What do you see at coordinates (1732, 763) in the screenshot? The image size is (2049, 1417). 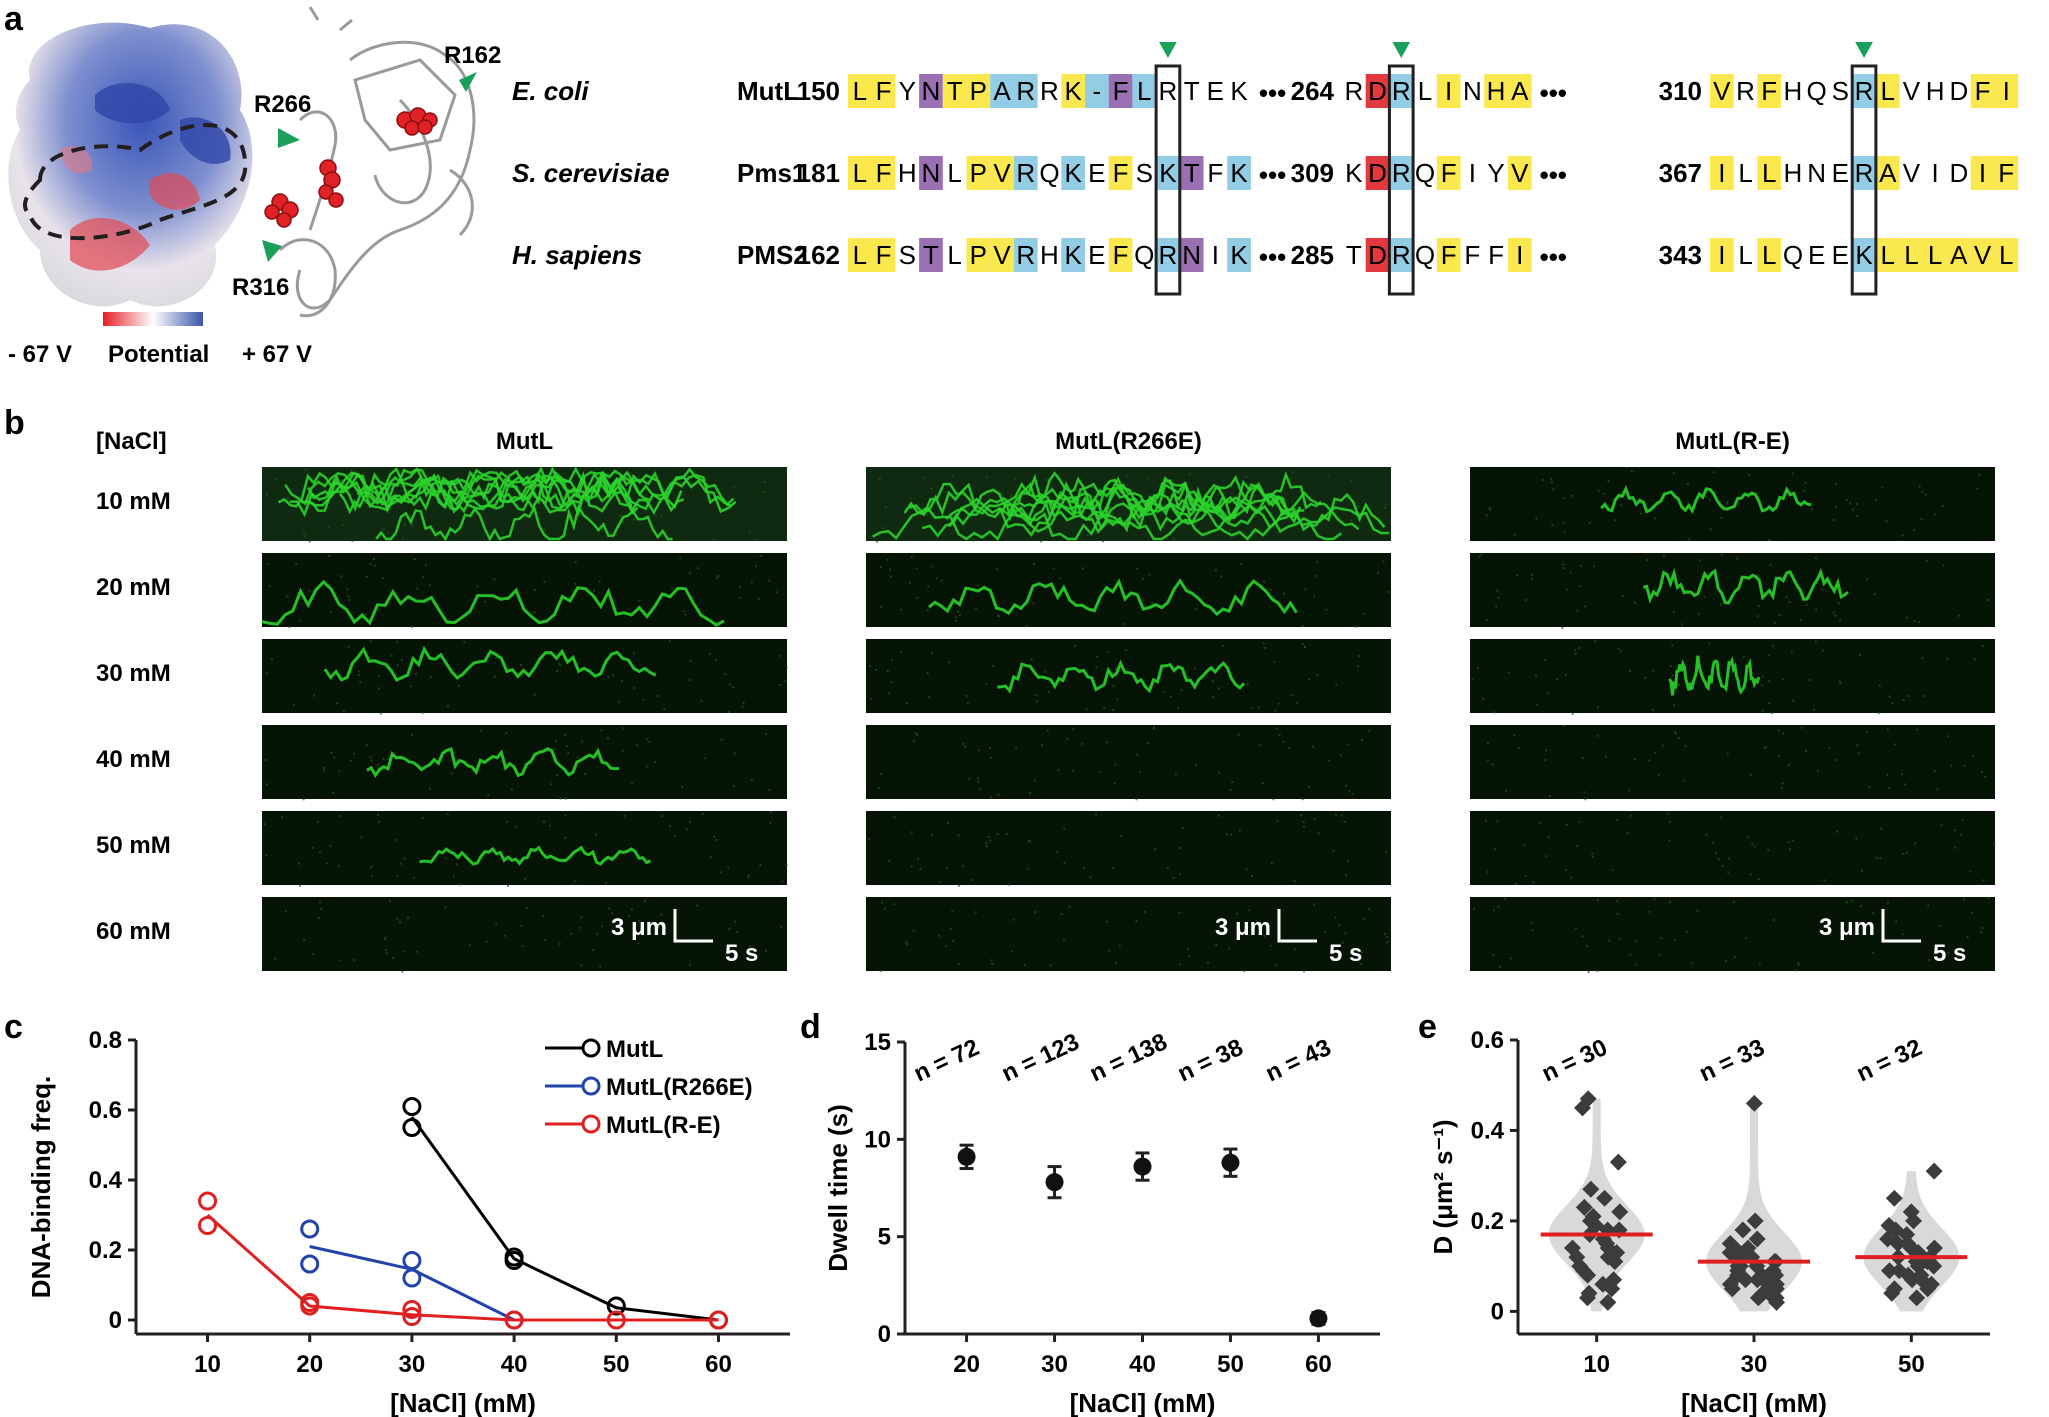 I see `kymograph` at bounding box center [1732, 763].